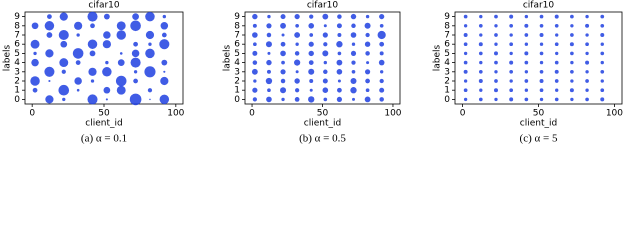 This screenshot has width=640, height=240. I want to click on y-tick-label: 1, so click(447, 91).